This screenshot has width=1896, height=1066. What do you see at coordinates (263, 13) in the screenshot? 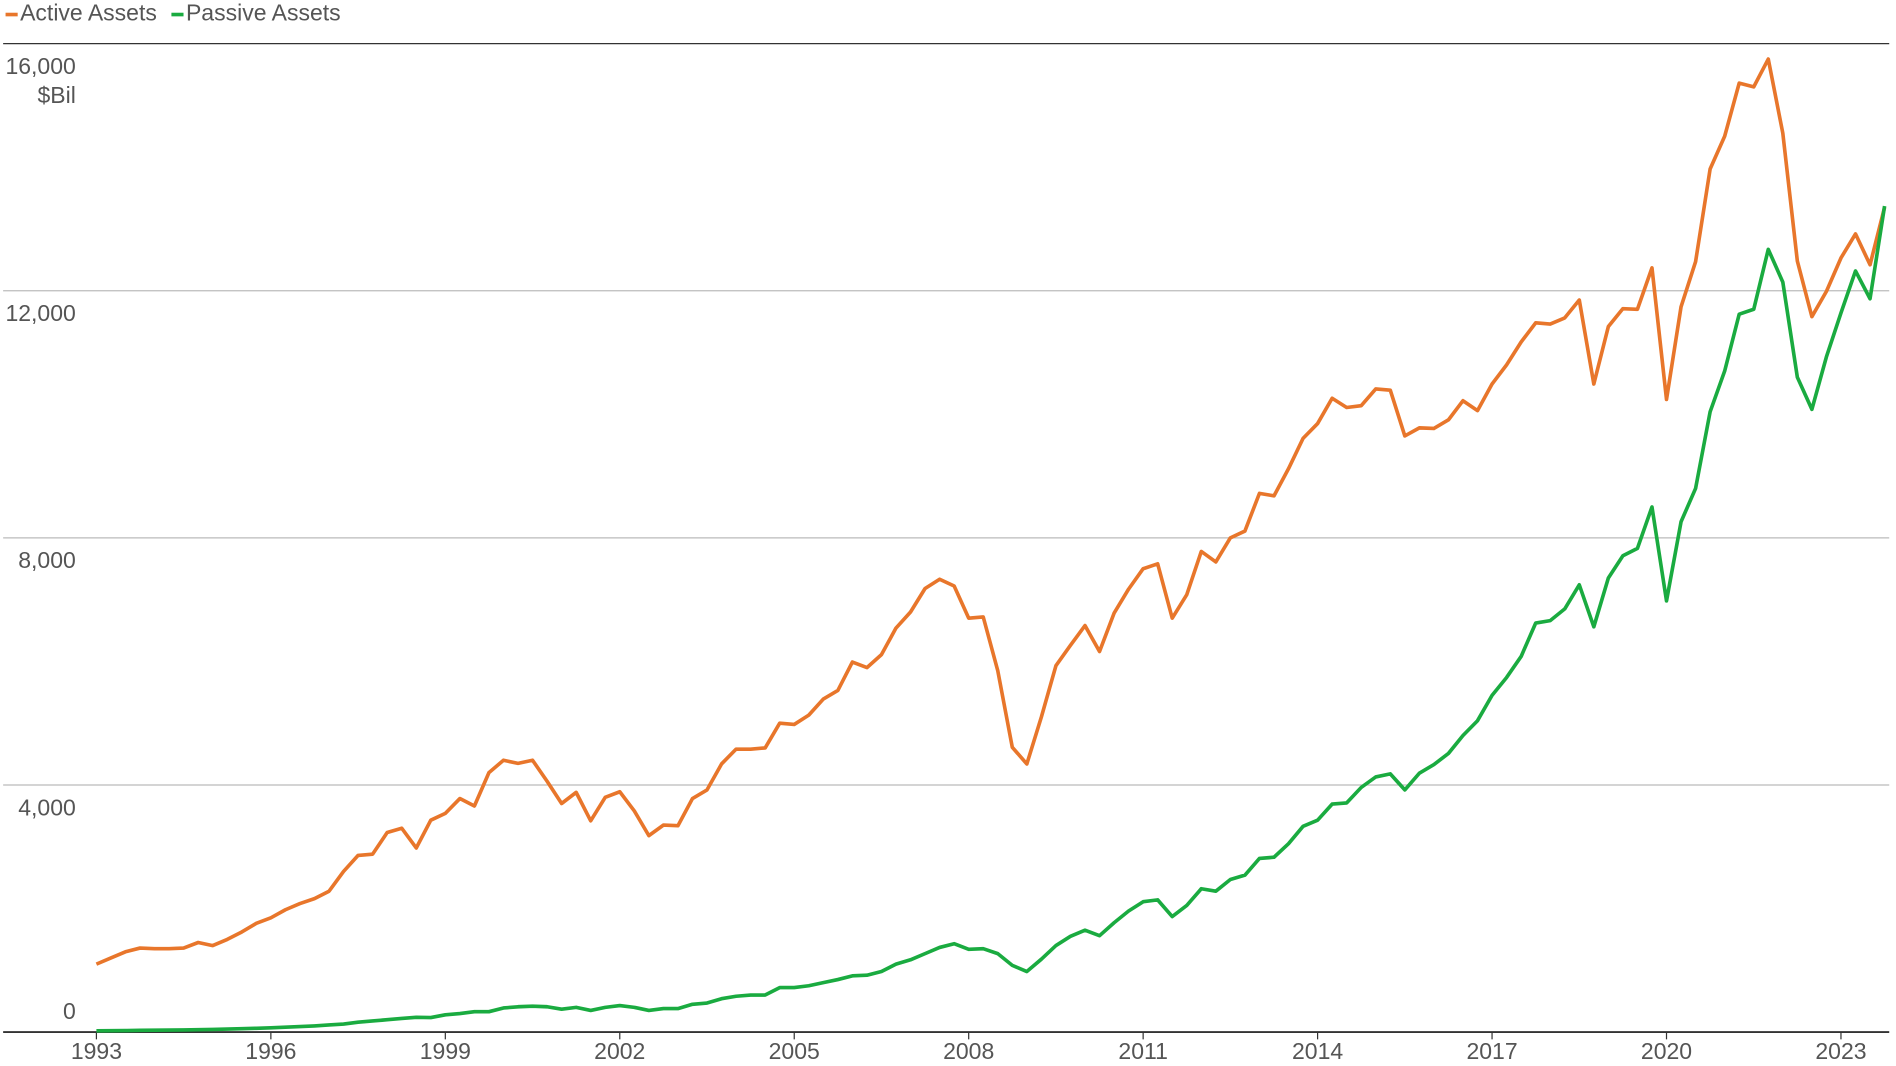
I see `legend-label: Passive Assets` at bounding box center [263, 13].